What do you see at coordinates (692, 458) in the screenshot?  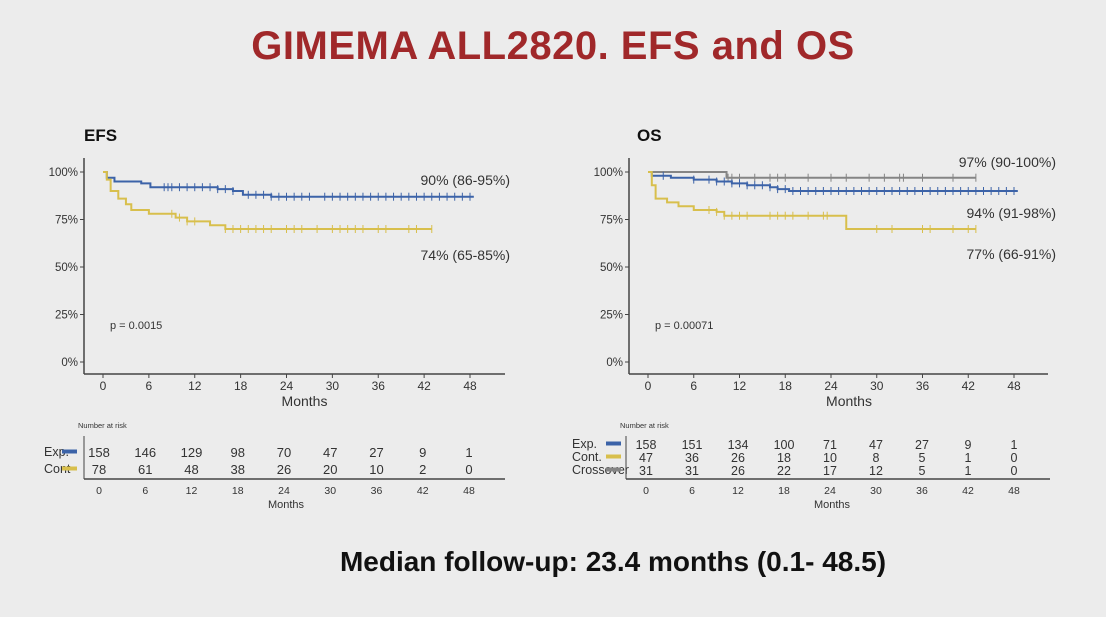 I see `risk-count: 36` at bounding box center [692, 458].